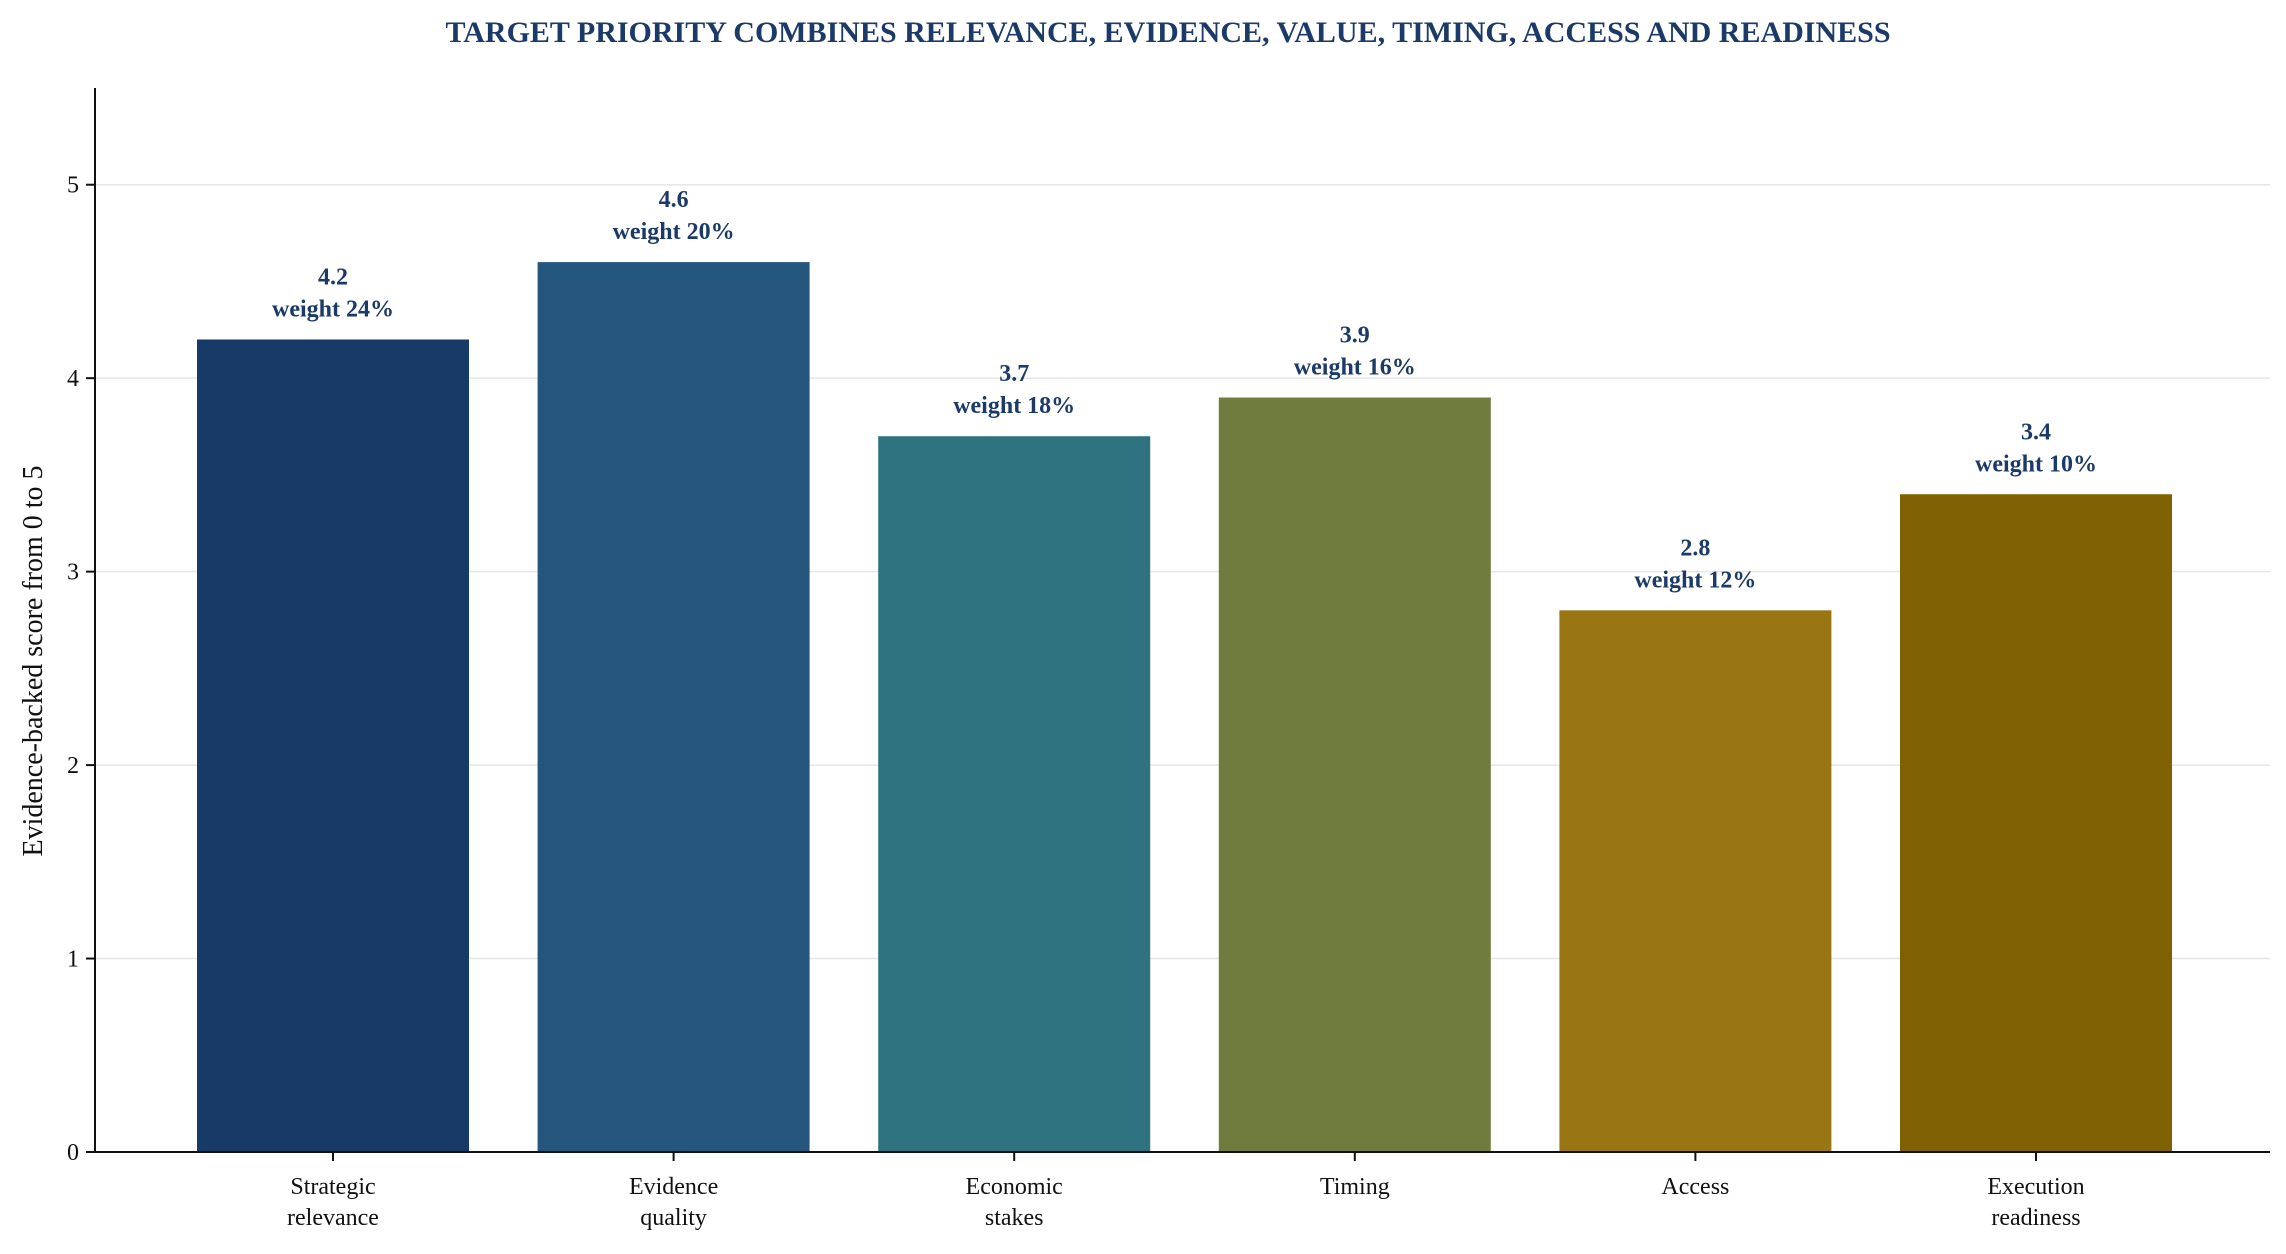 Image resolution: width=2286 pixels, height=1254 pixels. I want to click on y-tick-label: 0, so click(73, 1153).